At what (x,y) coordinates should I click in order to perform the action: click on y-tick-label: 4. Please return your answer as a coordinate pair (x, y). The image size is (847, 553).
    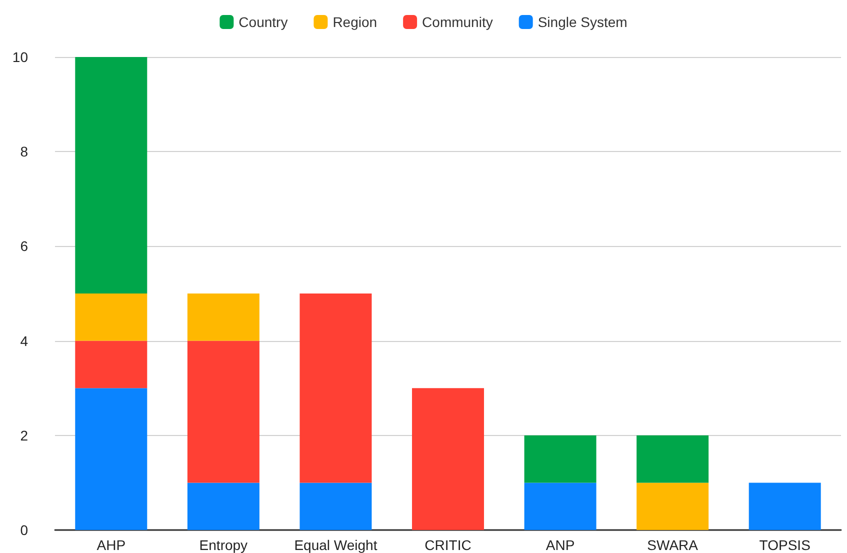
    Looking at the image, I should click on (24, 340).